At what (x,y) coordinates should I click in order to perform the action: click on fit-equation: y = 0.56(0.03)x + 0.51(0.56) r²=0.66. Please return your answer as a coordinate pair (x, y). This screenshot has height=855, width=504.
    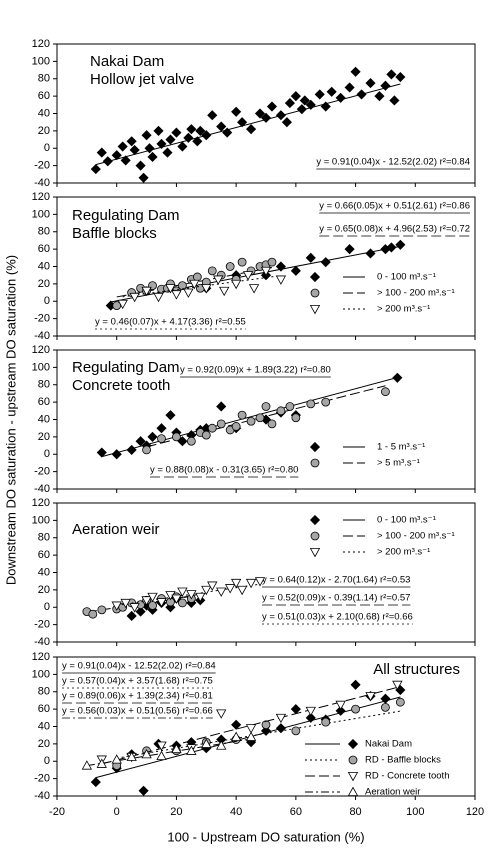
    Looking at the image, I should click on (137, 711).